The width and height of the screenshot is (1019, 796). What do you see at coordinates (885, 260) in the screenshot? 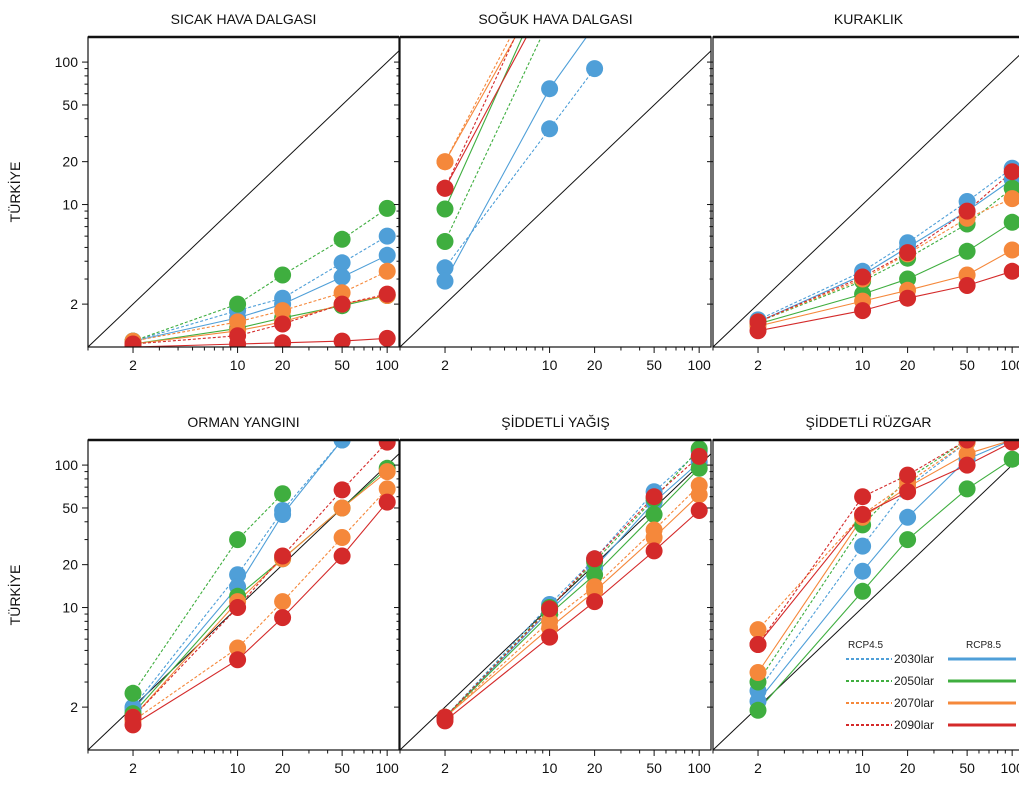
I see `series-line-2070lar-RCP45` at bounding box center [885, 260].